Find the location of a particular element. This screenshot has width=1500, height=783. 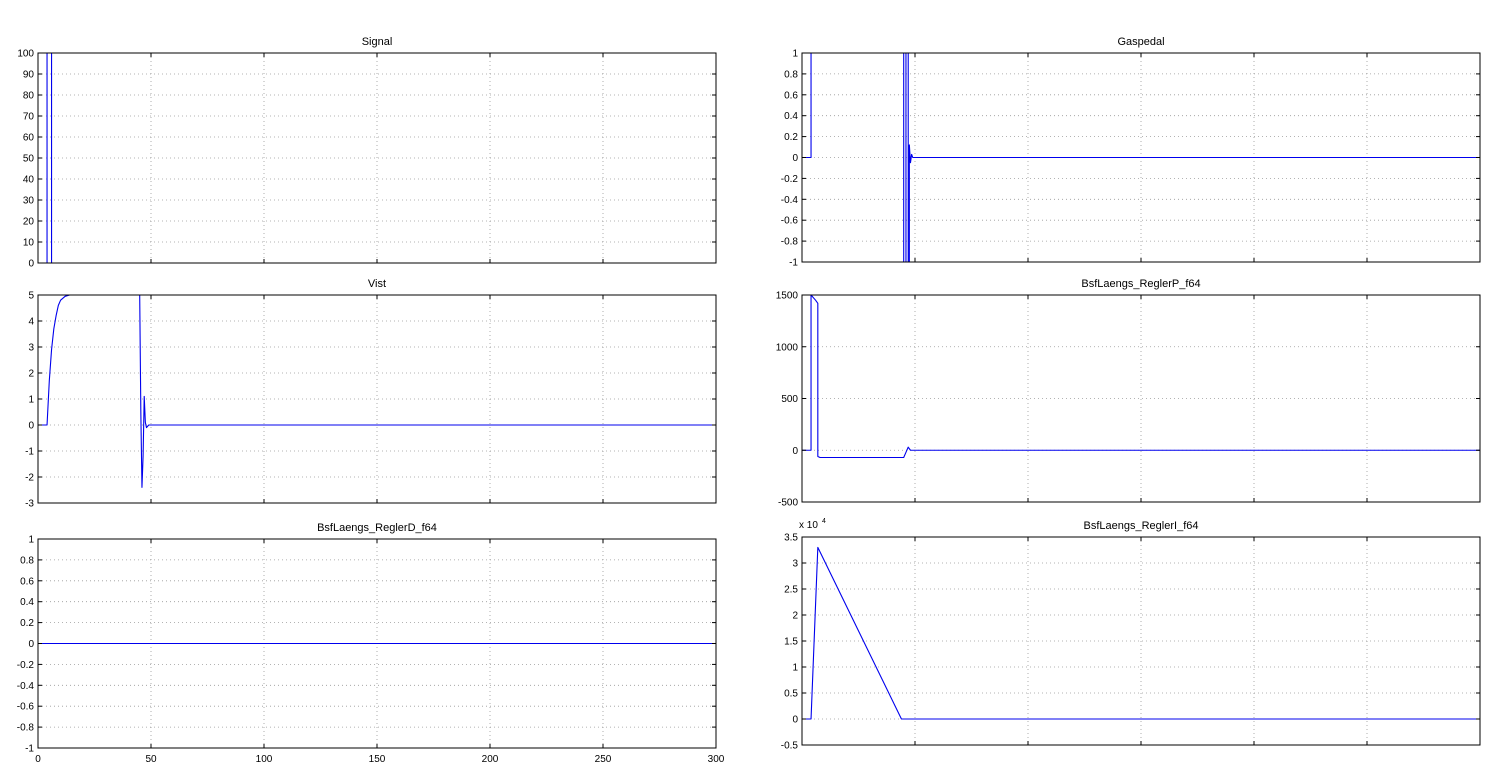

y-tick-label: 90 is located at coordinates (29, 75).